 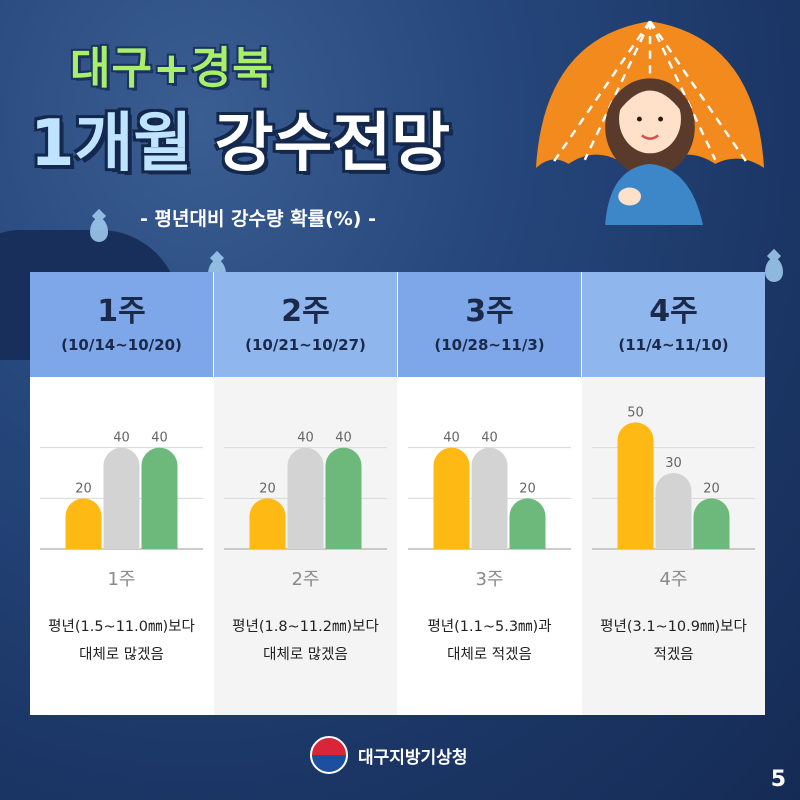 I want to click on week-body: 20 40 40 1주 평년(1.5~11.0㎜)보다 대체로 많겠음, so click(x=121, y=546).